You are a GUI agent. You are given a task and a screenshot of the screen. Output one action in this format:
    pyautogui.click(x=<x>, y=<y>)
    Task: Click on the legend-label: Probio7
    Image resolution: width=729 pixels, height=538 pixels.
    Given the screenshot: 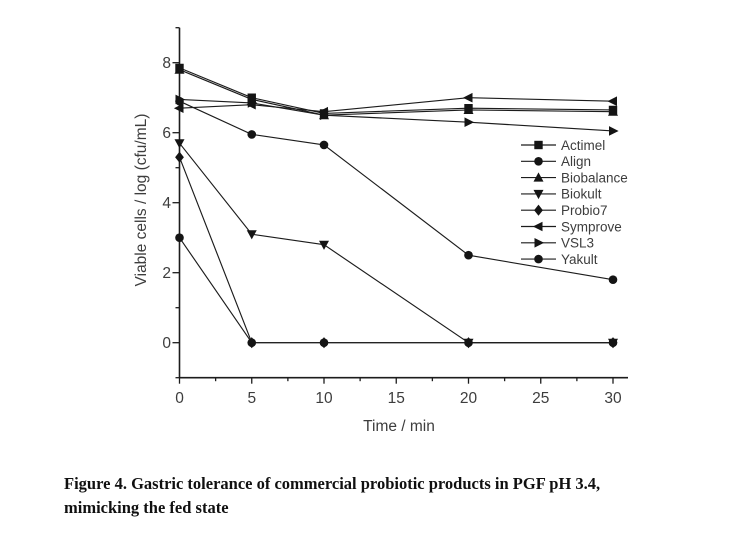 What is the action you would take?
    pyautogui.click(x=584, y=210)
    